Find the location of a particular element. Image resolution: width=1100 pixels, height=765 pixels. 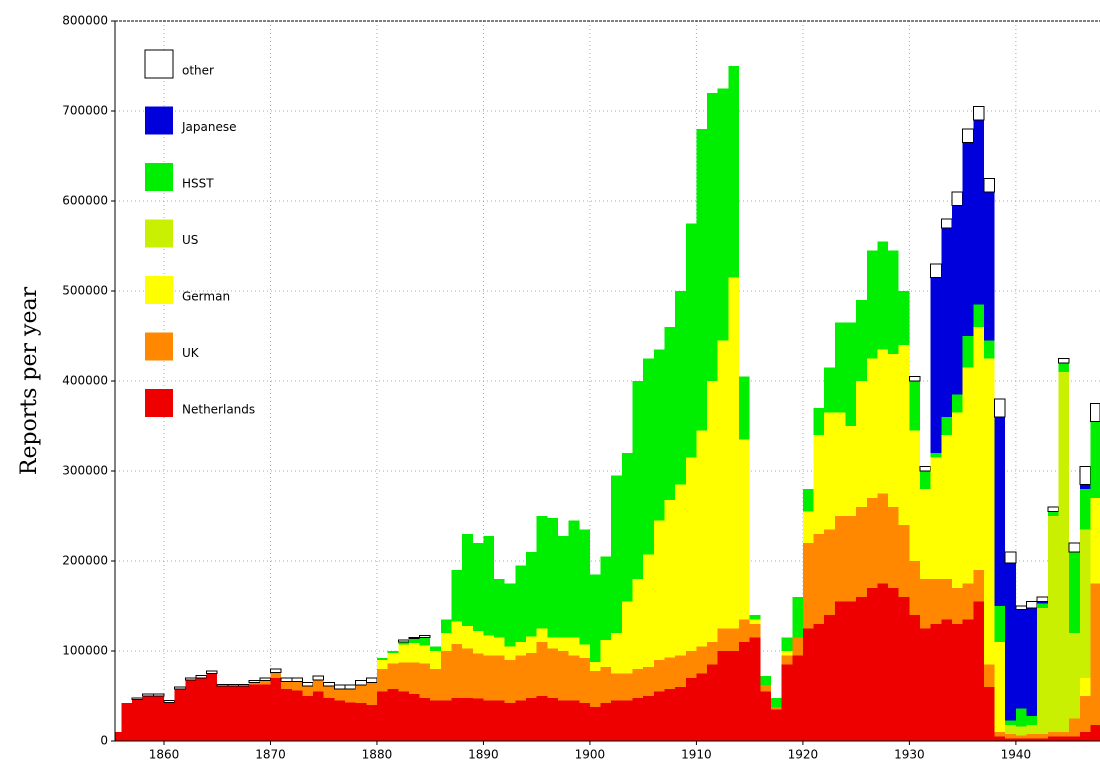

legend-label: other is located at coordinates (198, 71).